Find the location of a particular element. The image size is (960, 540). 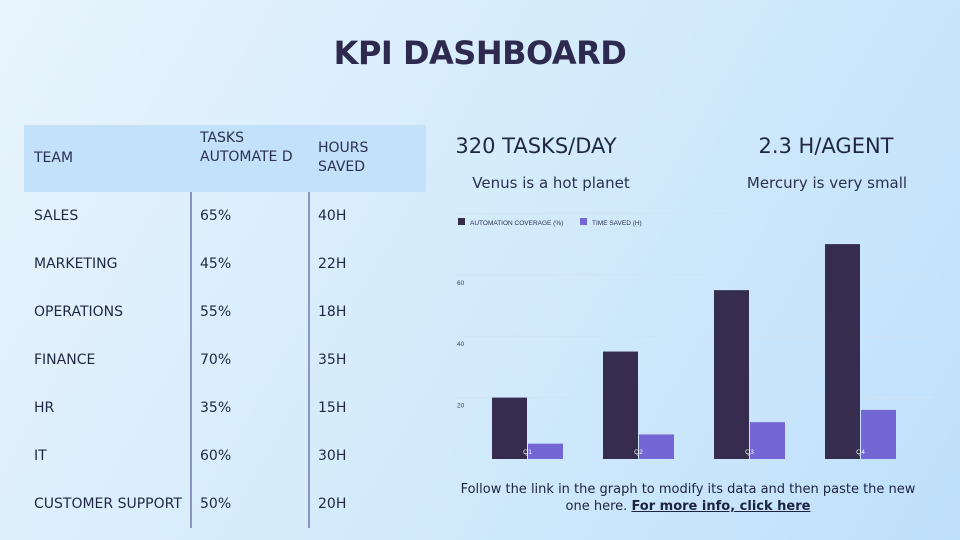

table-row: HR 35% 15H is located at coordinates (225, 408).